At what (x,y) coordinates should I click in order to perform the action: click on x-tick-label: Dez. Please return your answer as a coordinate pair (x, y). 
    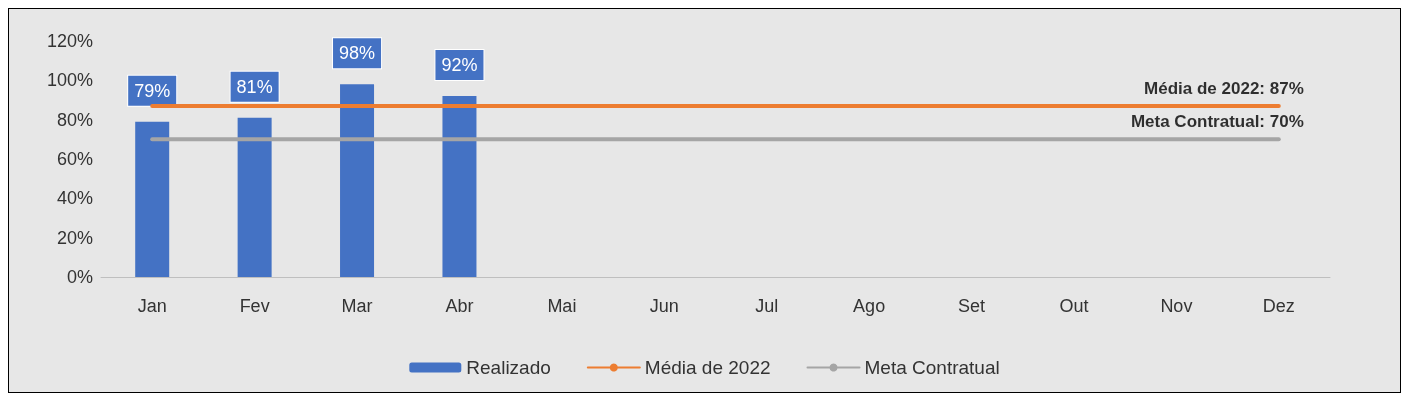
    Looking at the image, I should click on (1278, 306).